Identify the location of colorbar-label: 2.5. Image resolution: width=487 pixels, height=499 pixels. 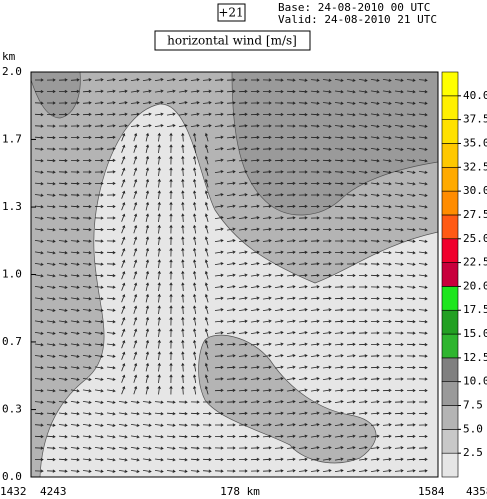
(473, 452).